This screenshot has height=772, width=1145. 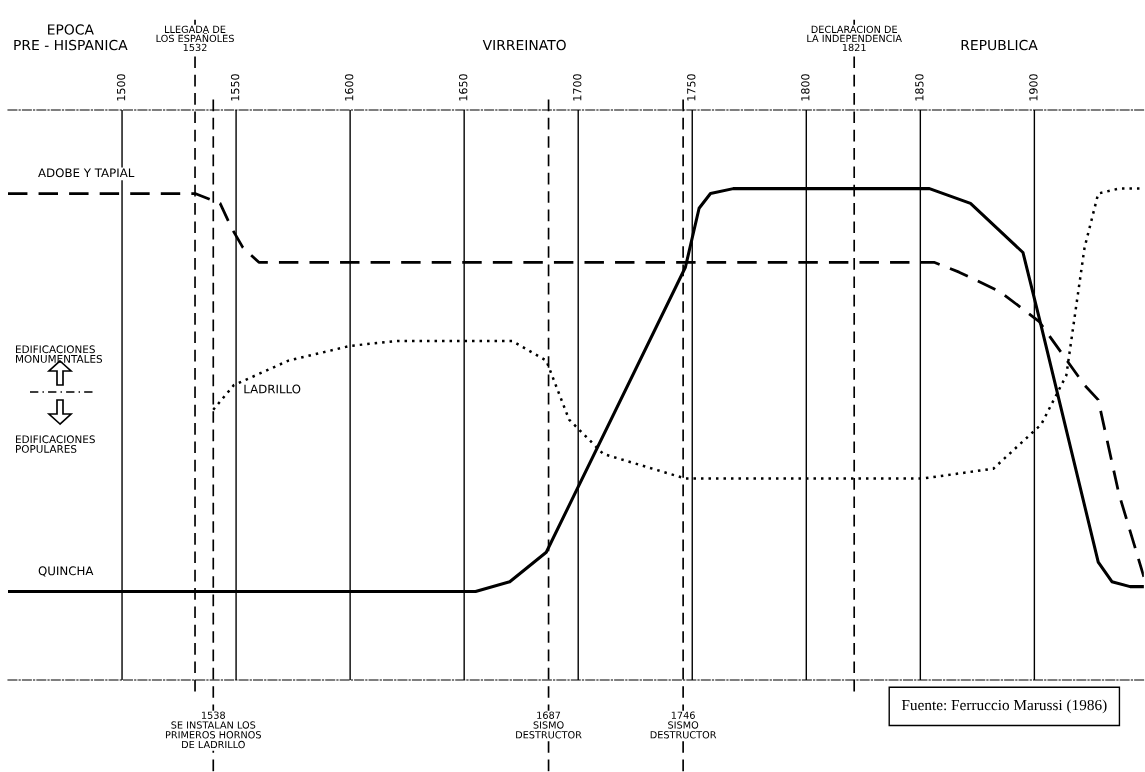 What do you see at coordinates (213, 730) in the screenshot?
I see `ref-line-label: 1538 SE INSTALAN LOS PRIMEROS HORNOS DE LADRILLO` at bounding box center [213, 730].